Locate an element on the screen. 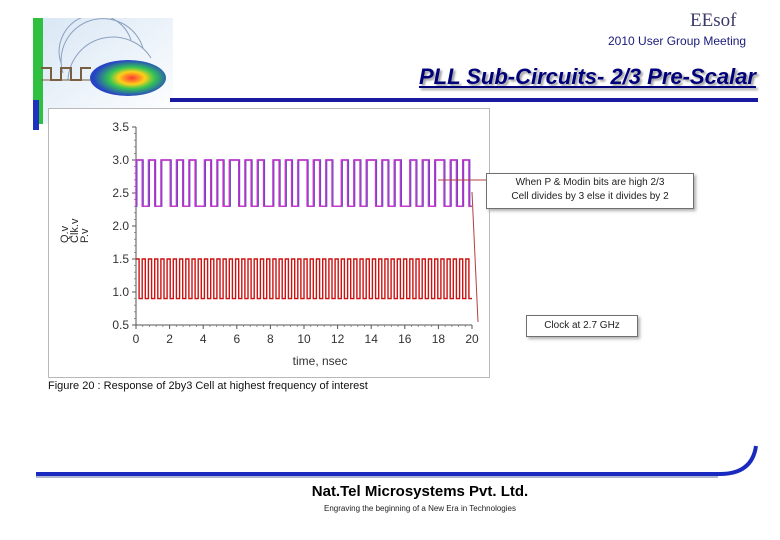  company-name: Nat.Tel Microsystems Pvt. Ltd. is located at coordinates (420, 491).